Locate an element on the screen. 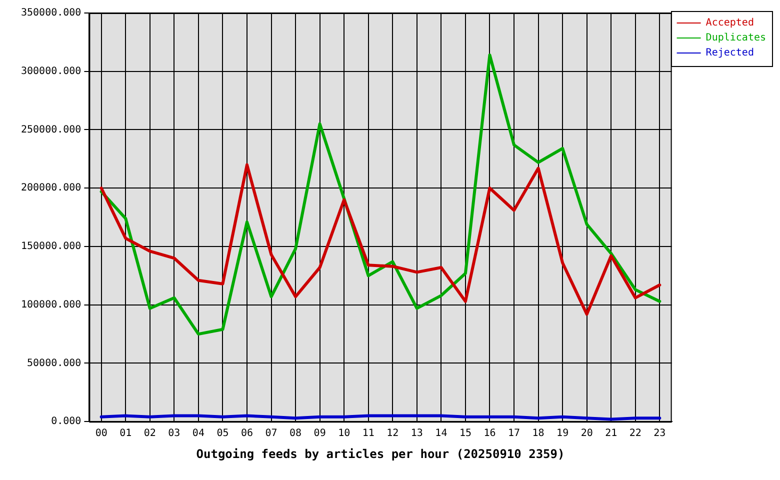 The image size is (780, 480). x-tick-label: 08 is located at coordinates (296, 434).